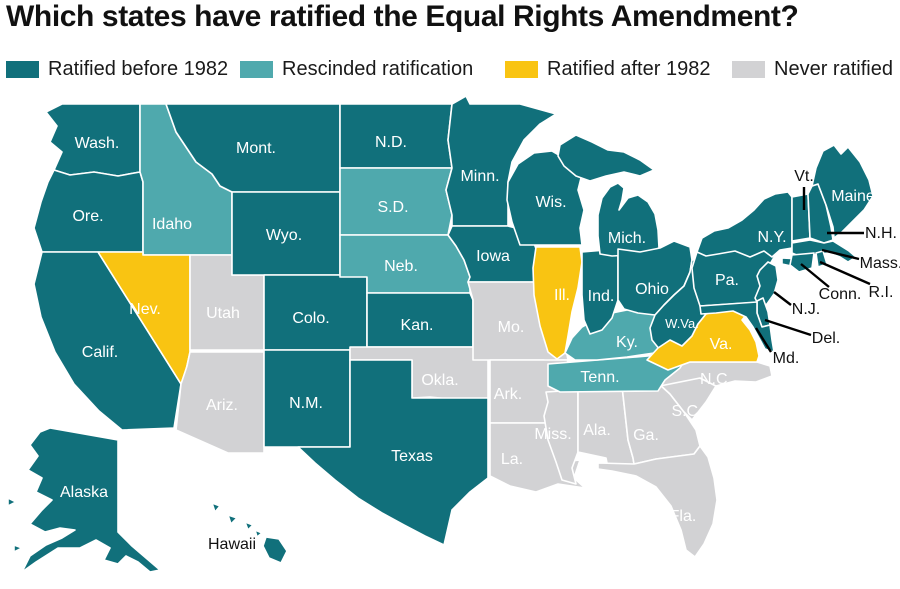  I want to click on state-label-il: Ill., so click(562, 295).